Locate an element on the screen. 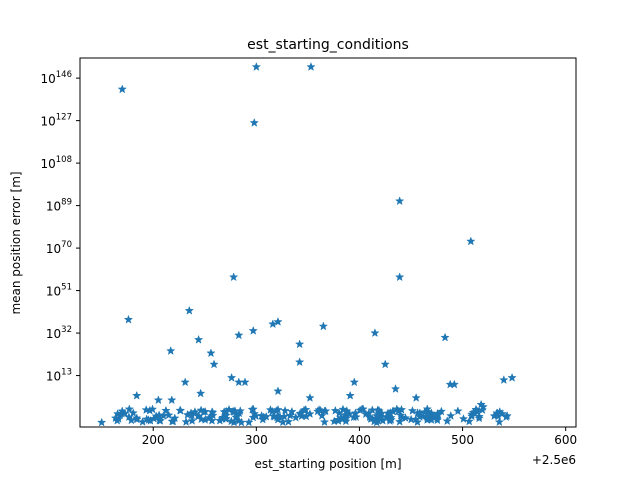 Image resolution: width=640 pixels, height=485 pixels. x-tick-label: 300 is located at coordinates (256, 440).